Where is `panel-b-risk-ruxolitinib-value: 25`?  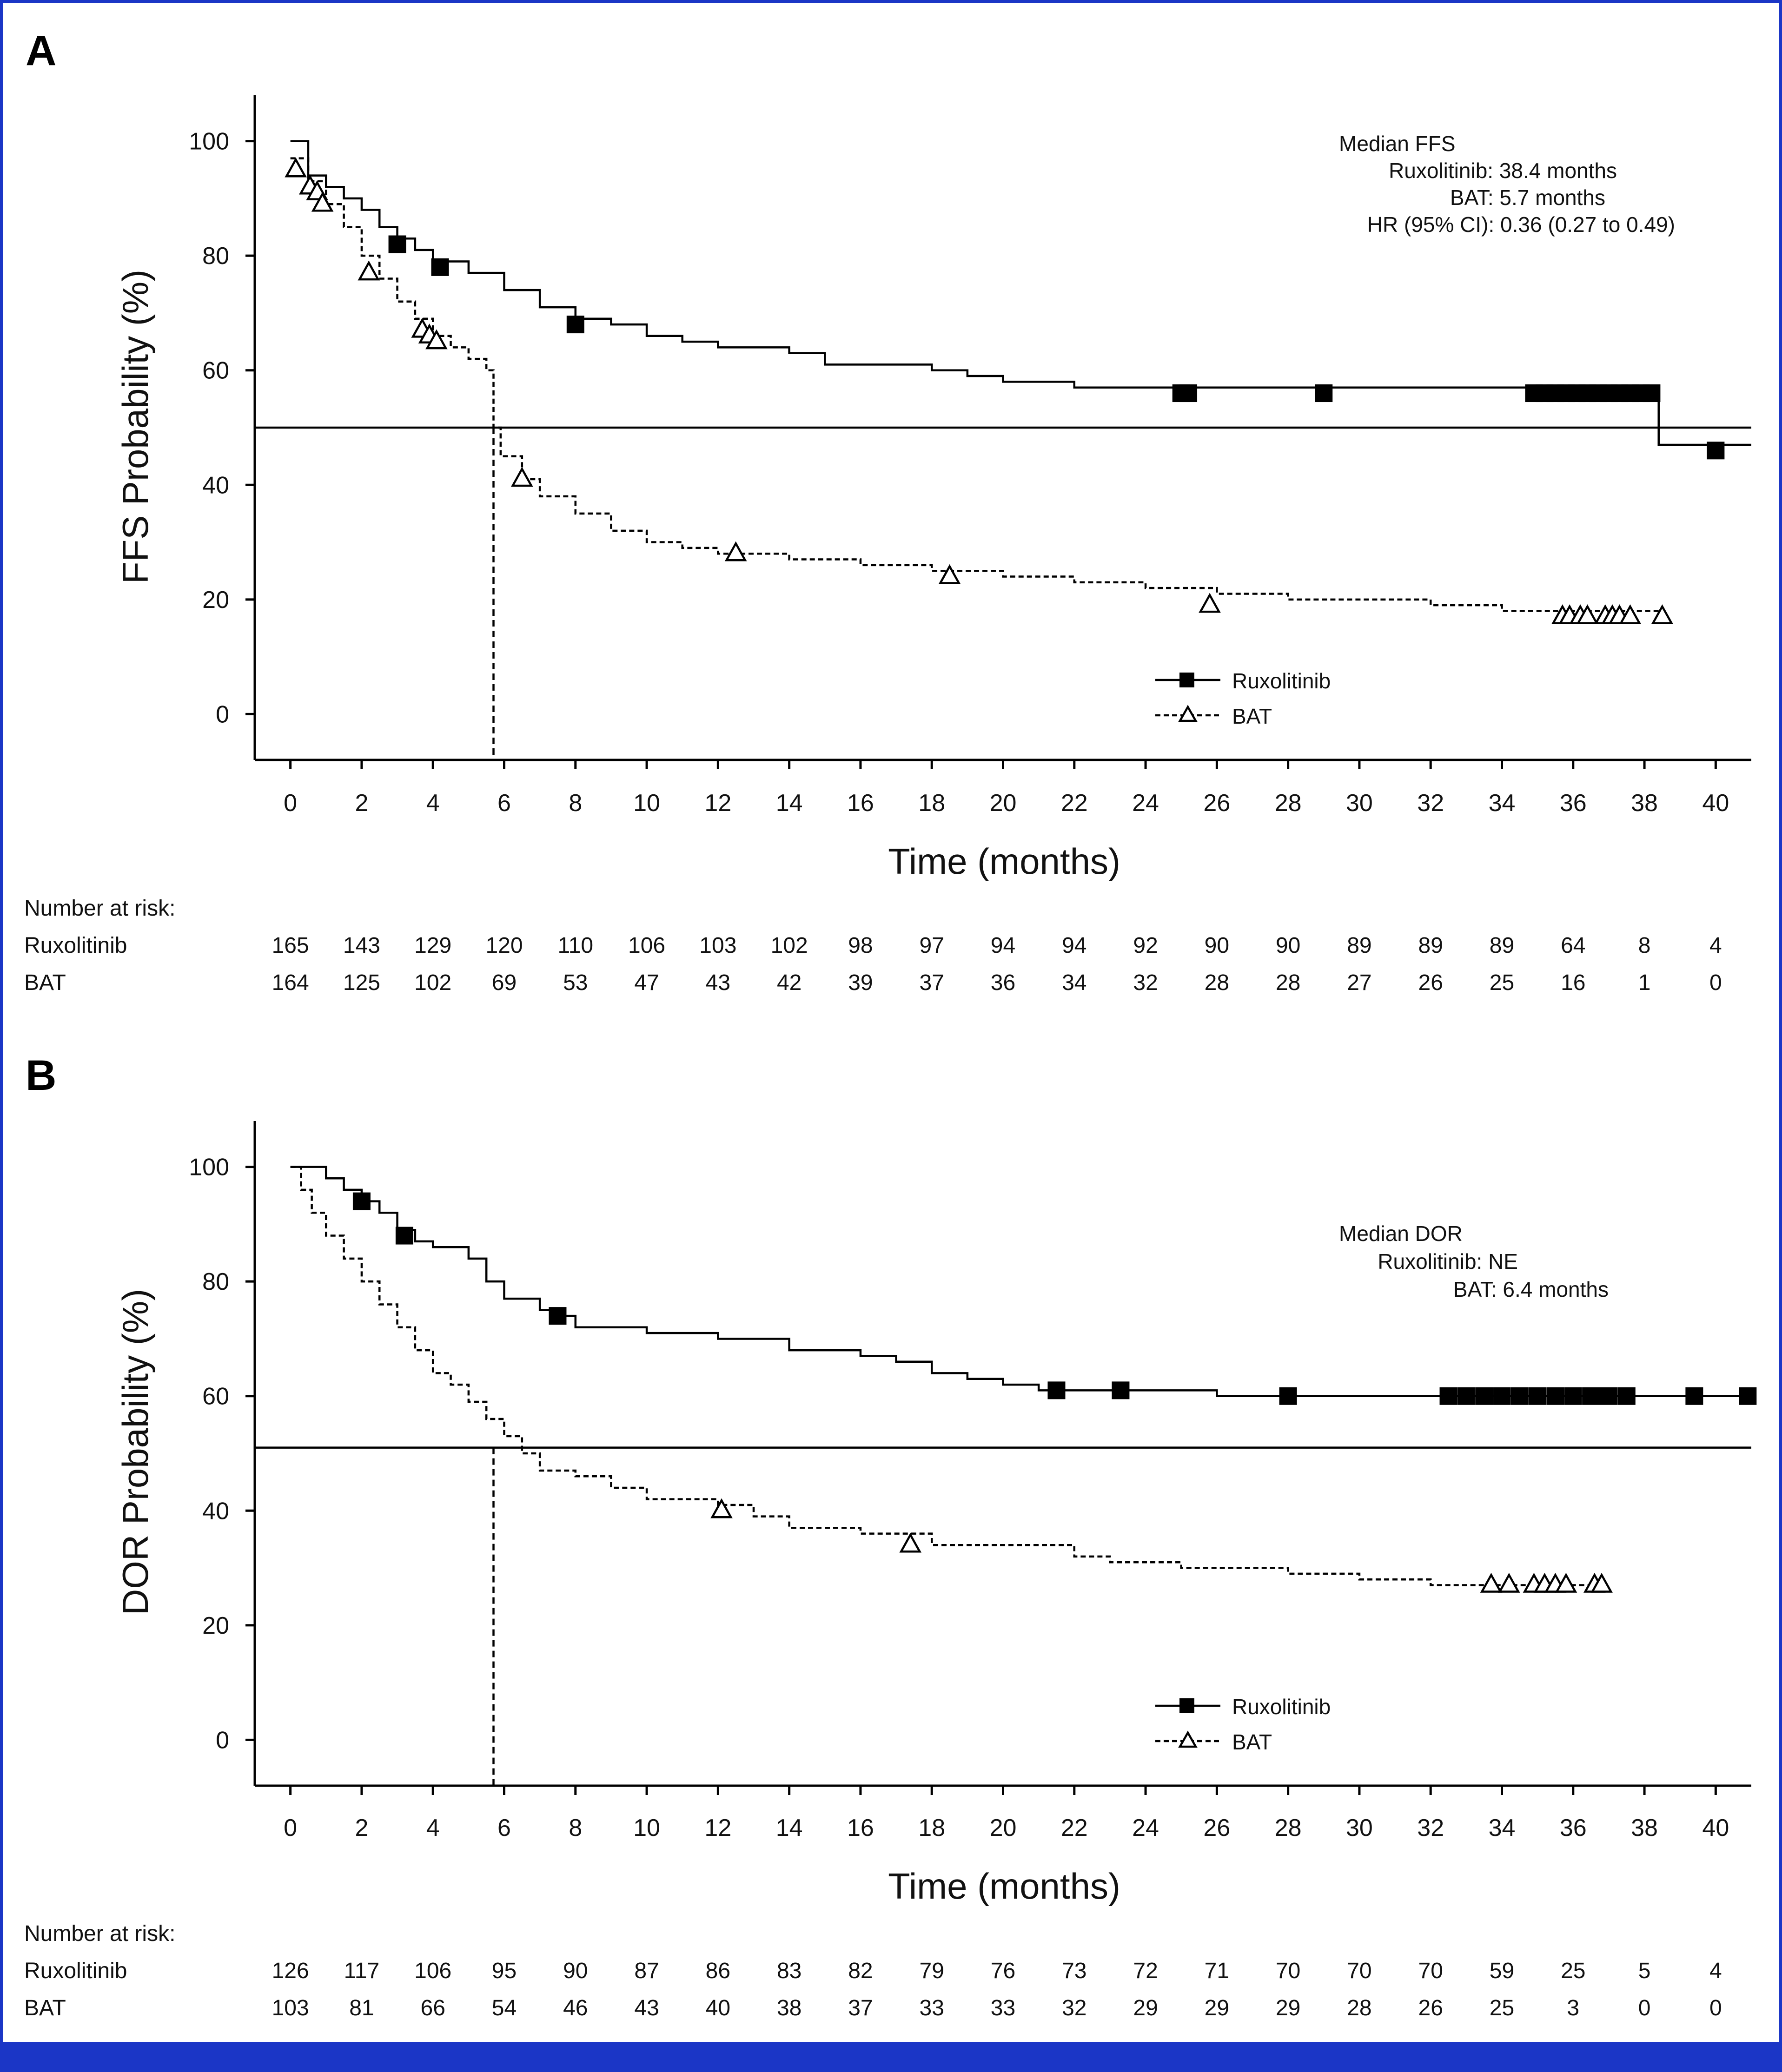
panel-b-risk-ruxolitinib-value: 25 is located at coordinates (1573, 1971).